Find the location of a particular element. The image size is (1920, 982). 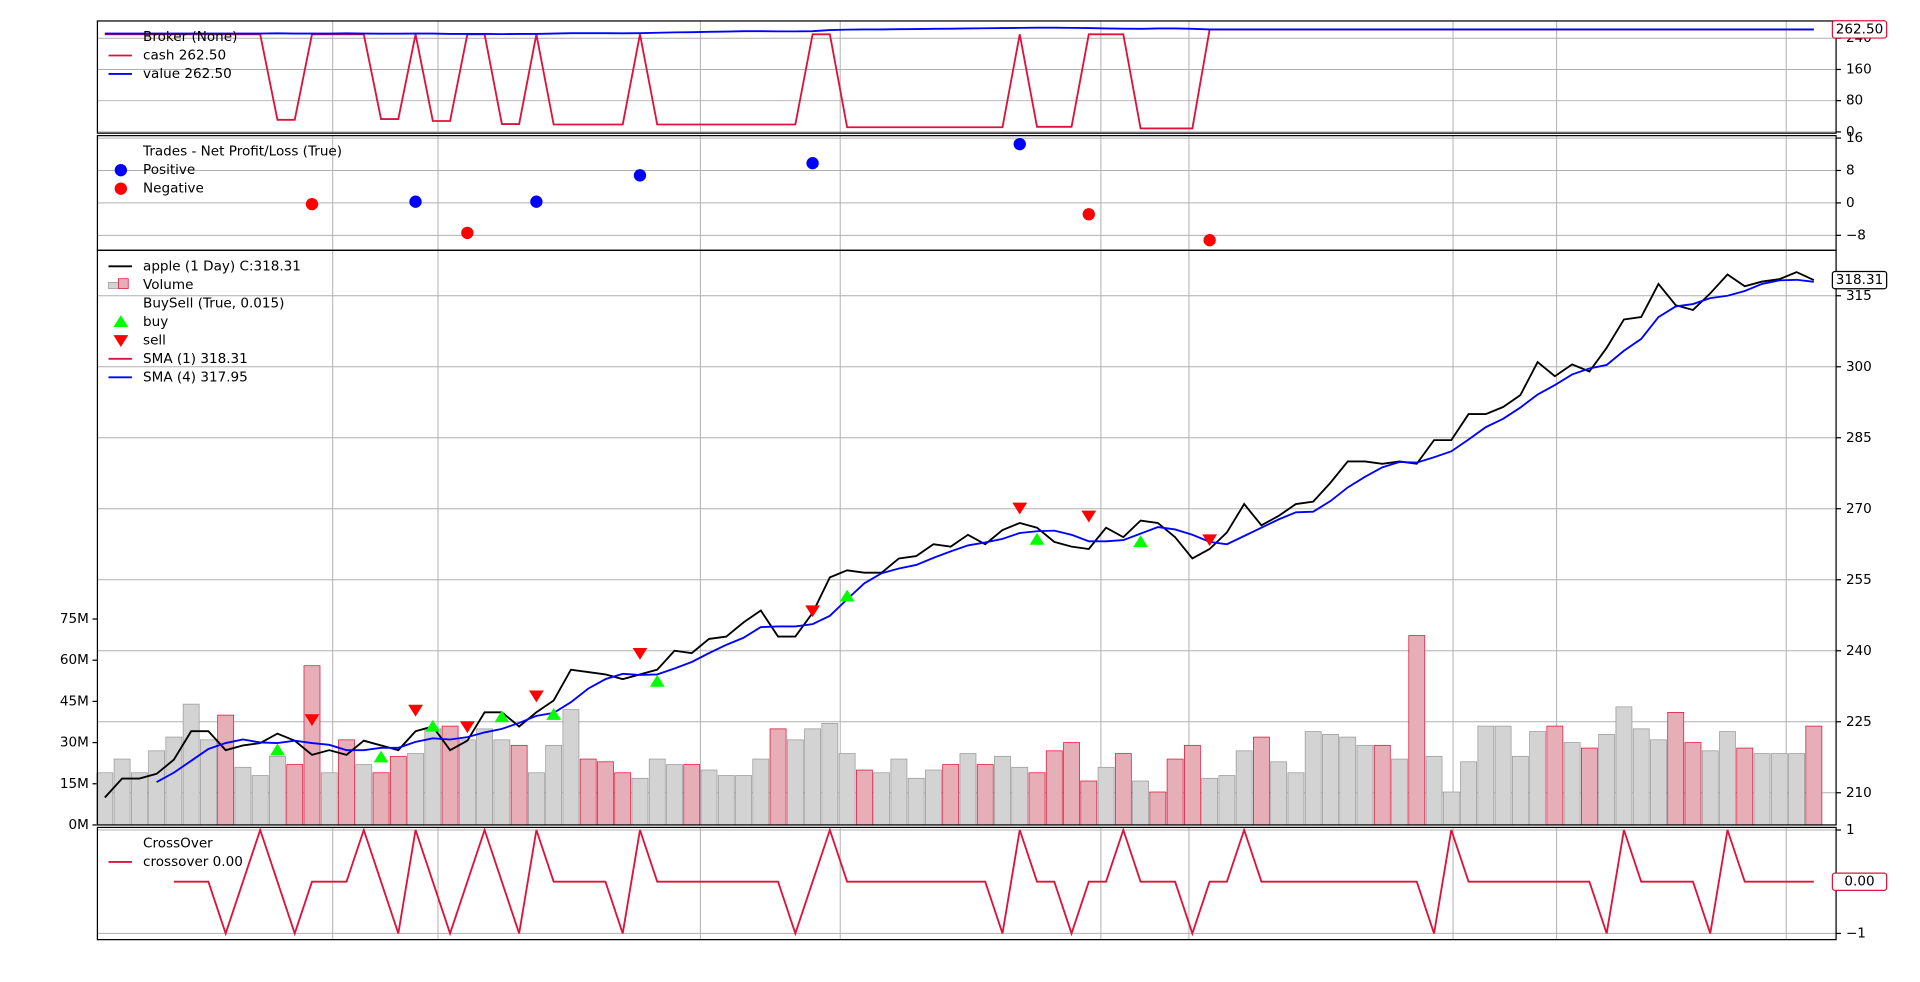

legend-label: apple (1 Day) C:318.31 is located at coordinates (222, 266).